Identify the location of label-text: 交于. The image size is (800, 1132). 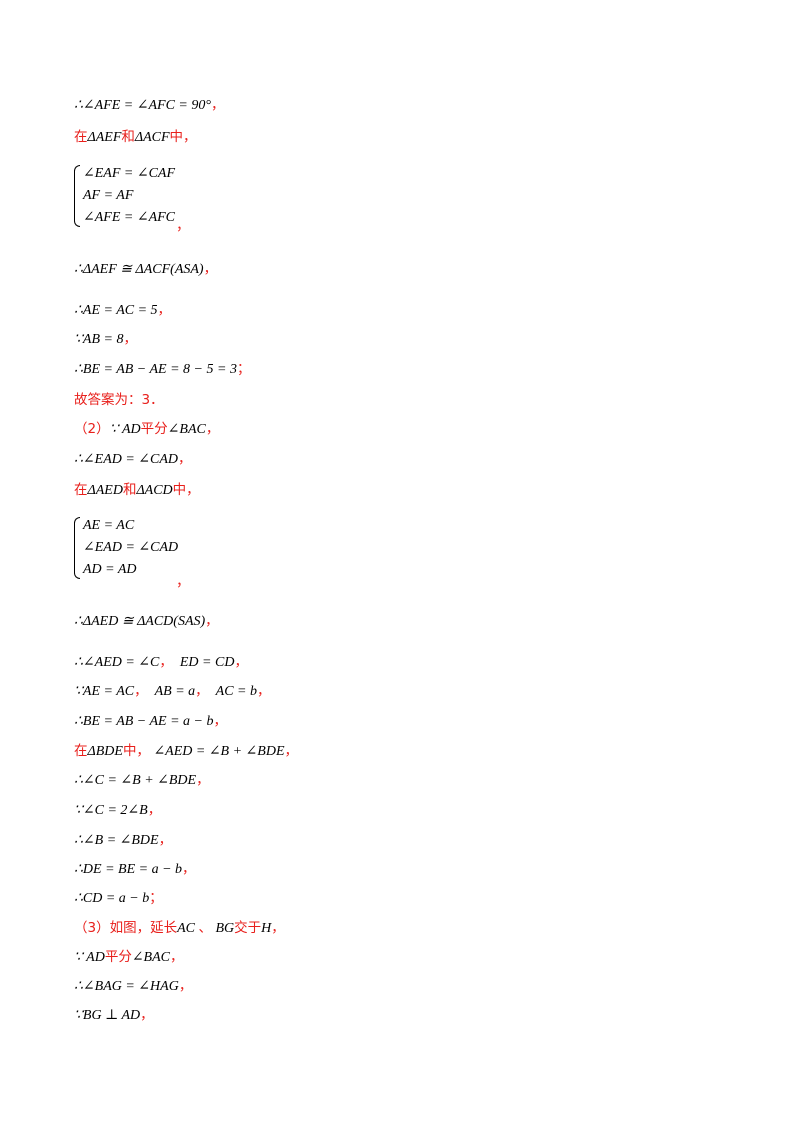
(248, 928).